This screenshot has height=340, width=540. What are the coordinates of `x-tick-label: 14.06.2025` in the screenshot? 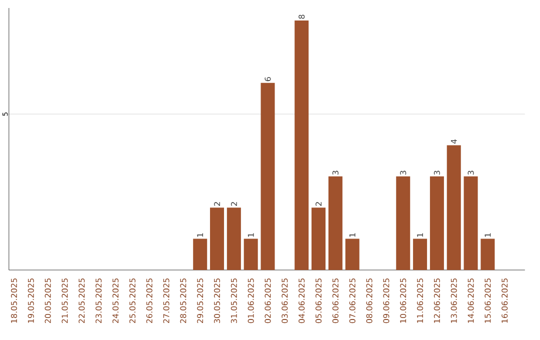 It's located at (471, 300).